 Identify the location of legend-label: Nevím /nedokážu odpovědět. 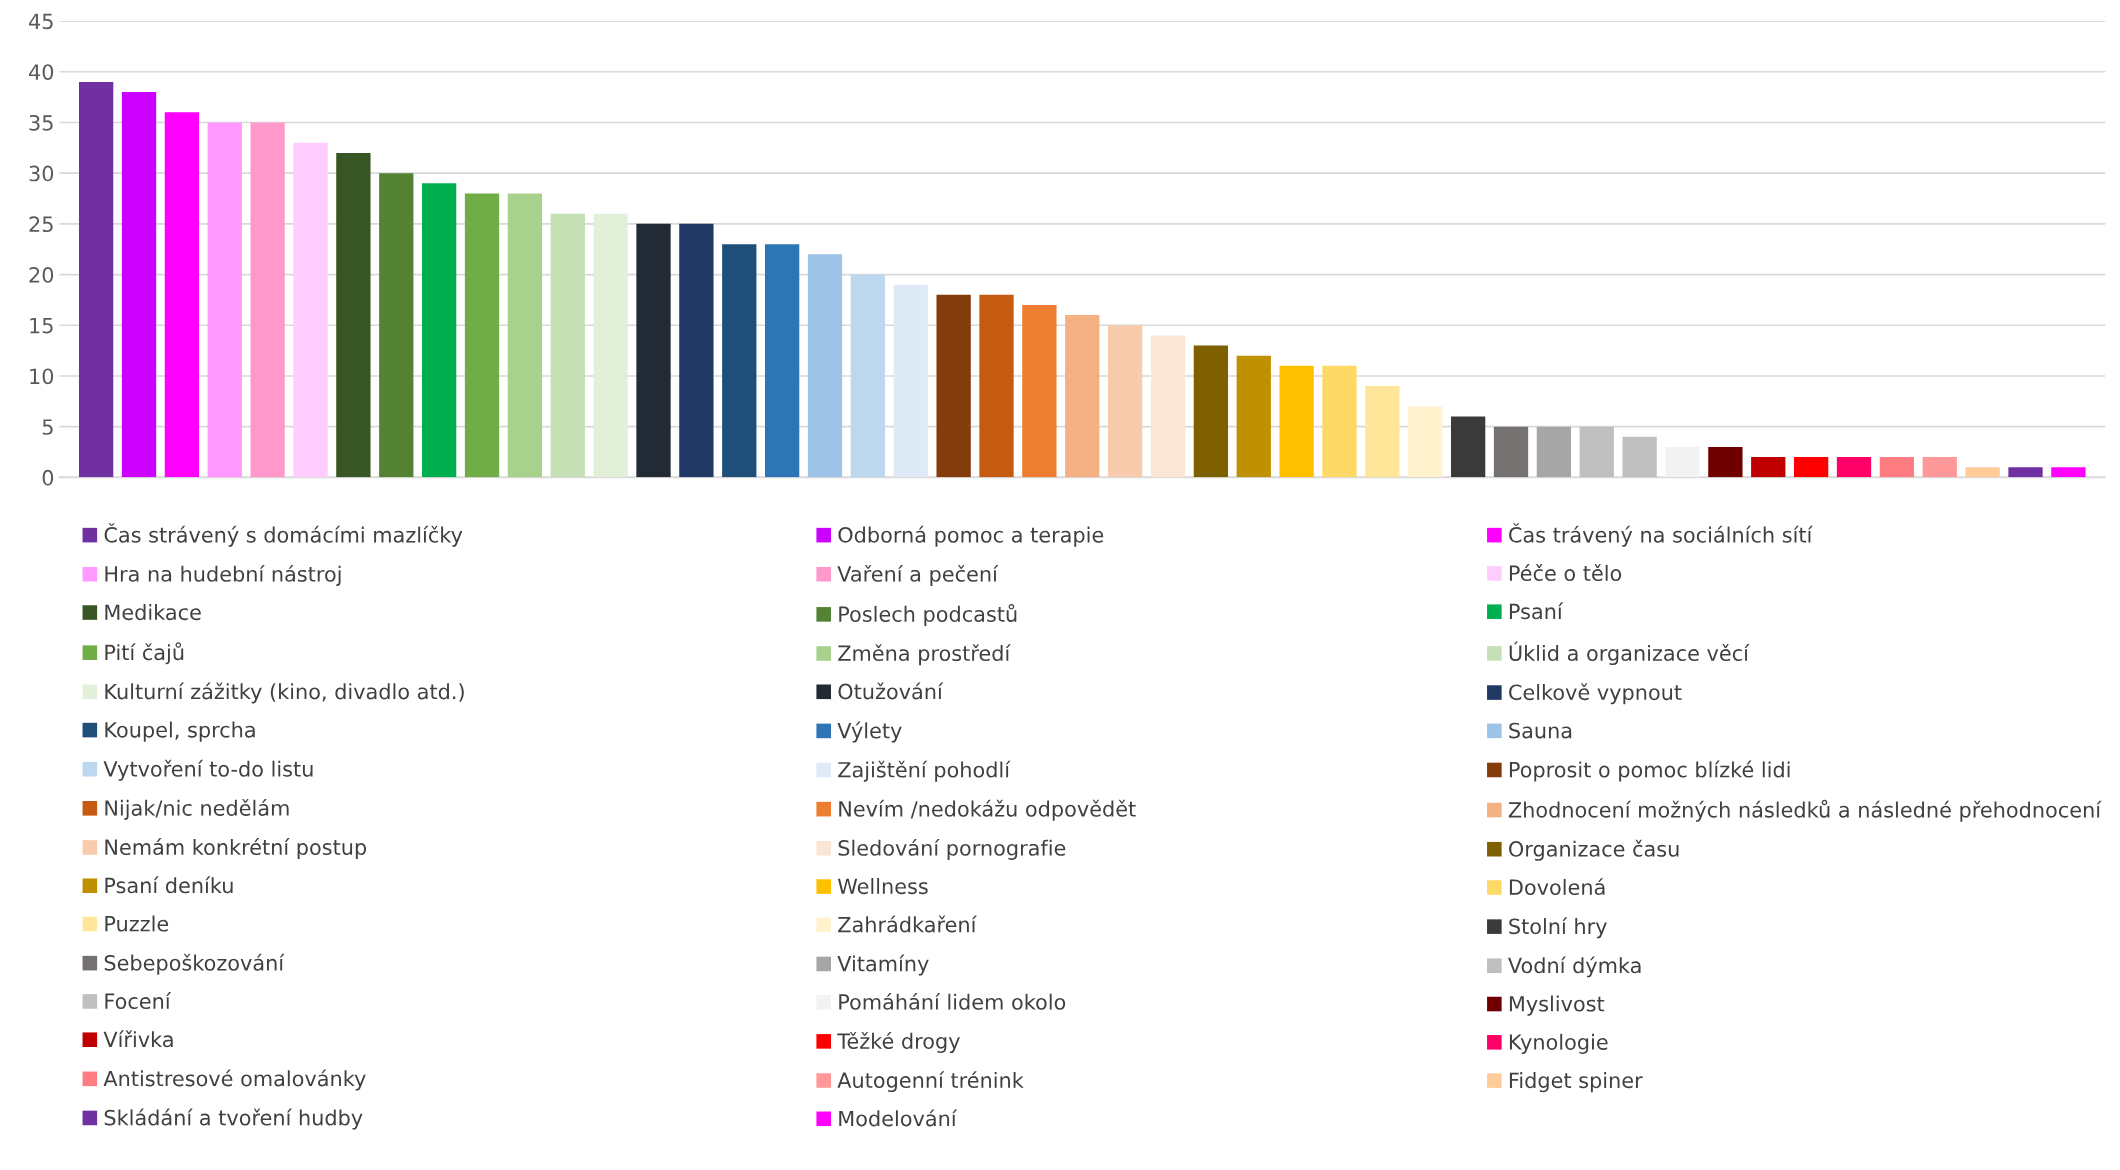
(987, 810).